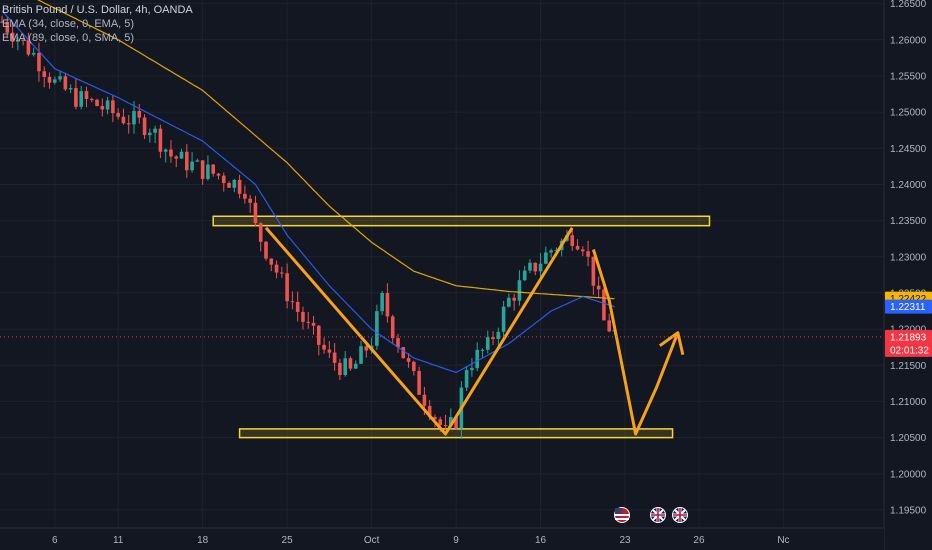 This screenshot has width=932, height=550. Describe the element at coordinates (118, 540) in the screenshot. I see `time-tick-label: 11` at that location.